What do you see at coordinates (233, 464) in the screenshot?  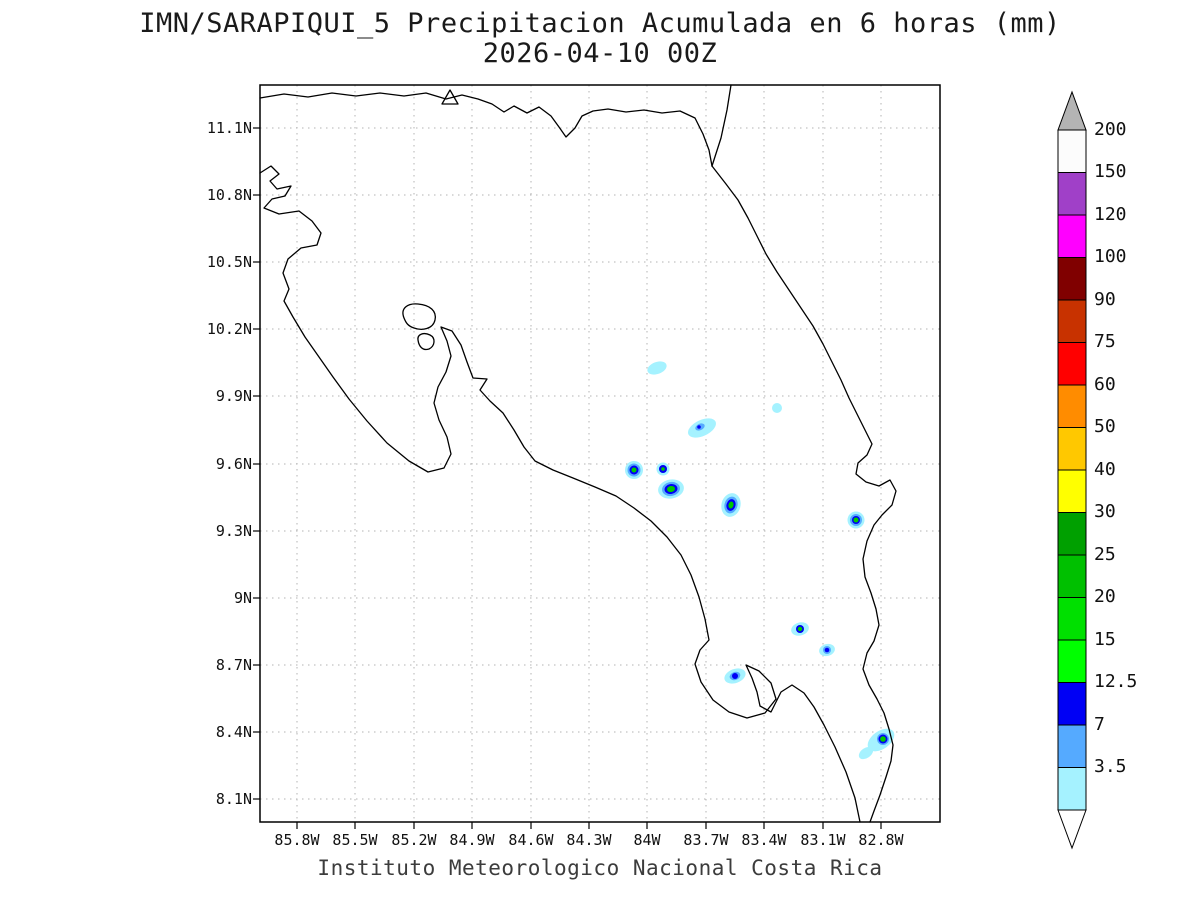 I see `y-tick-label: 9.6N` at bounding box center [233, 464].